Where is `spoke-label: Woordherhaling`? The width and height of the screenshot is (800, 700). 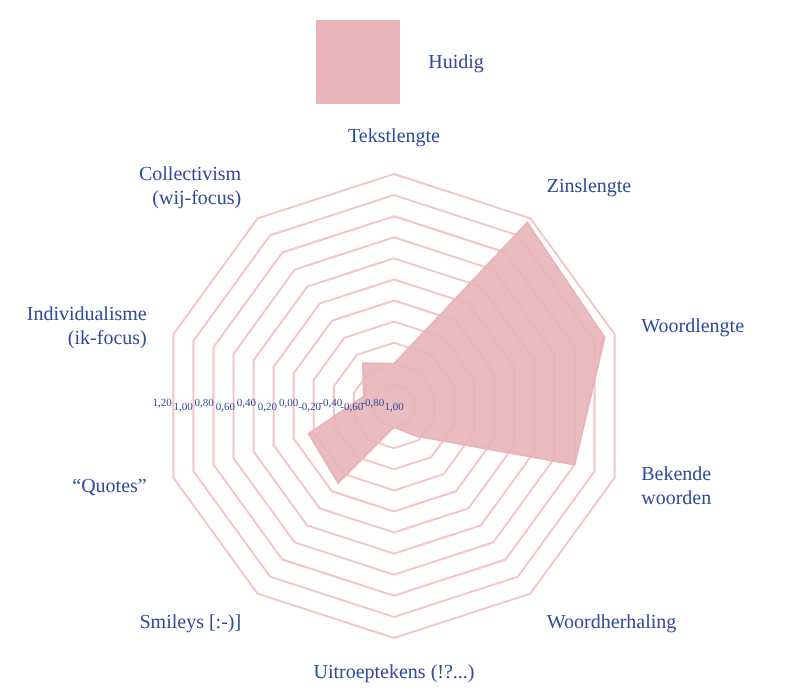
spoke-label: Woordherhaling is located at coordinates (611, 623).